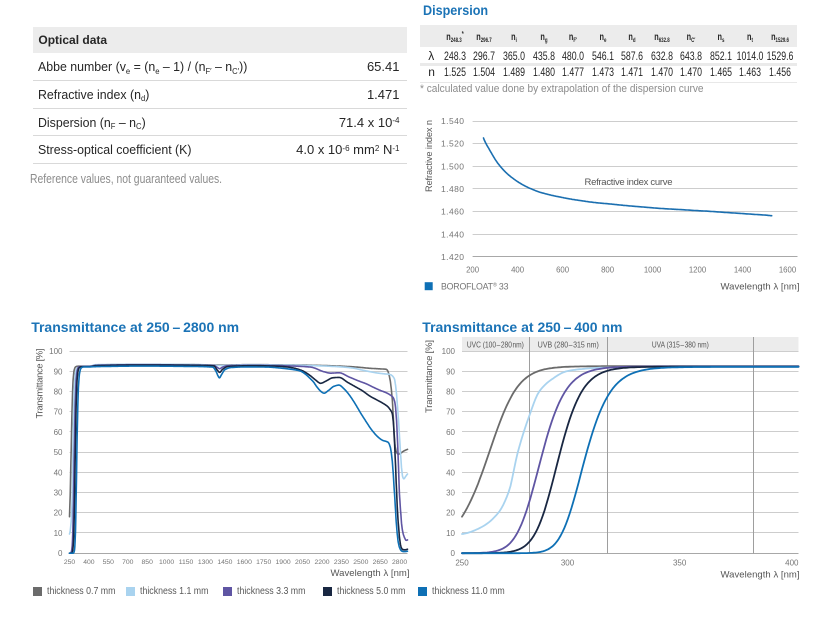 This screenshot has width=834, height=622. What do you see at coordinates (475, 286) in the screenshot?
I see `svg-text: BOROFLOAT® 33` at bounding box center [475, 286].